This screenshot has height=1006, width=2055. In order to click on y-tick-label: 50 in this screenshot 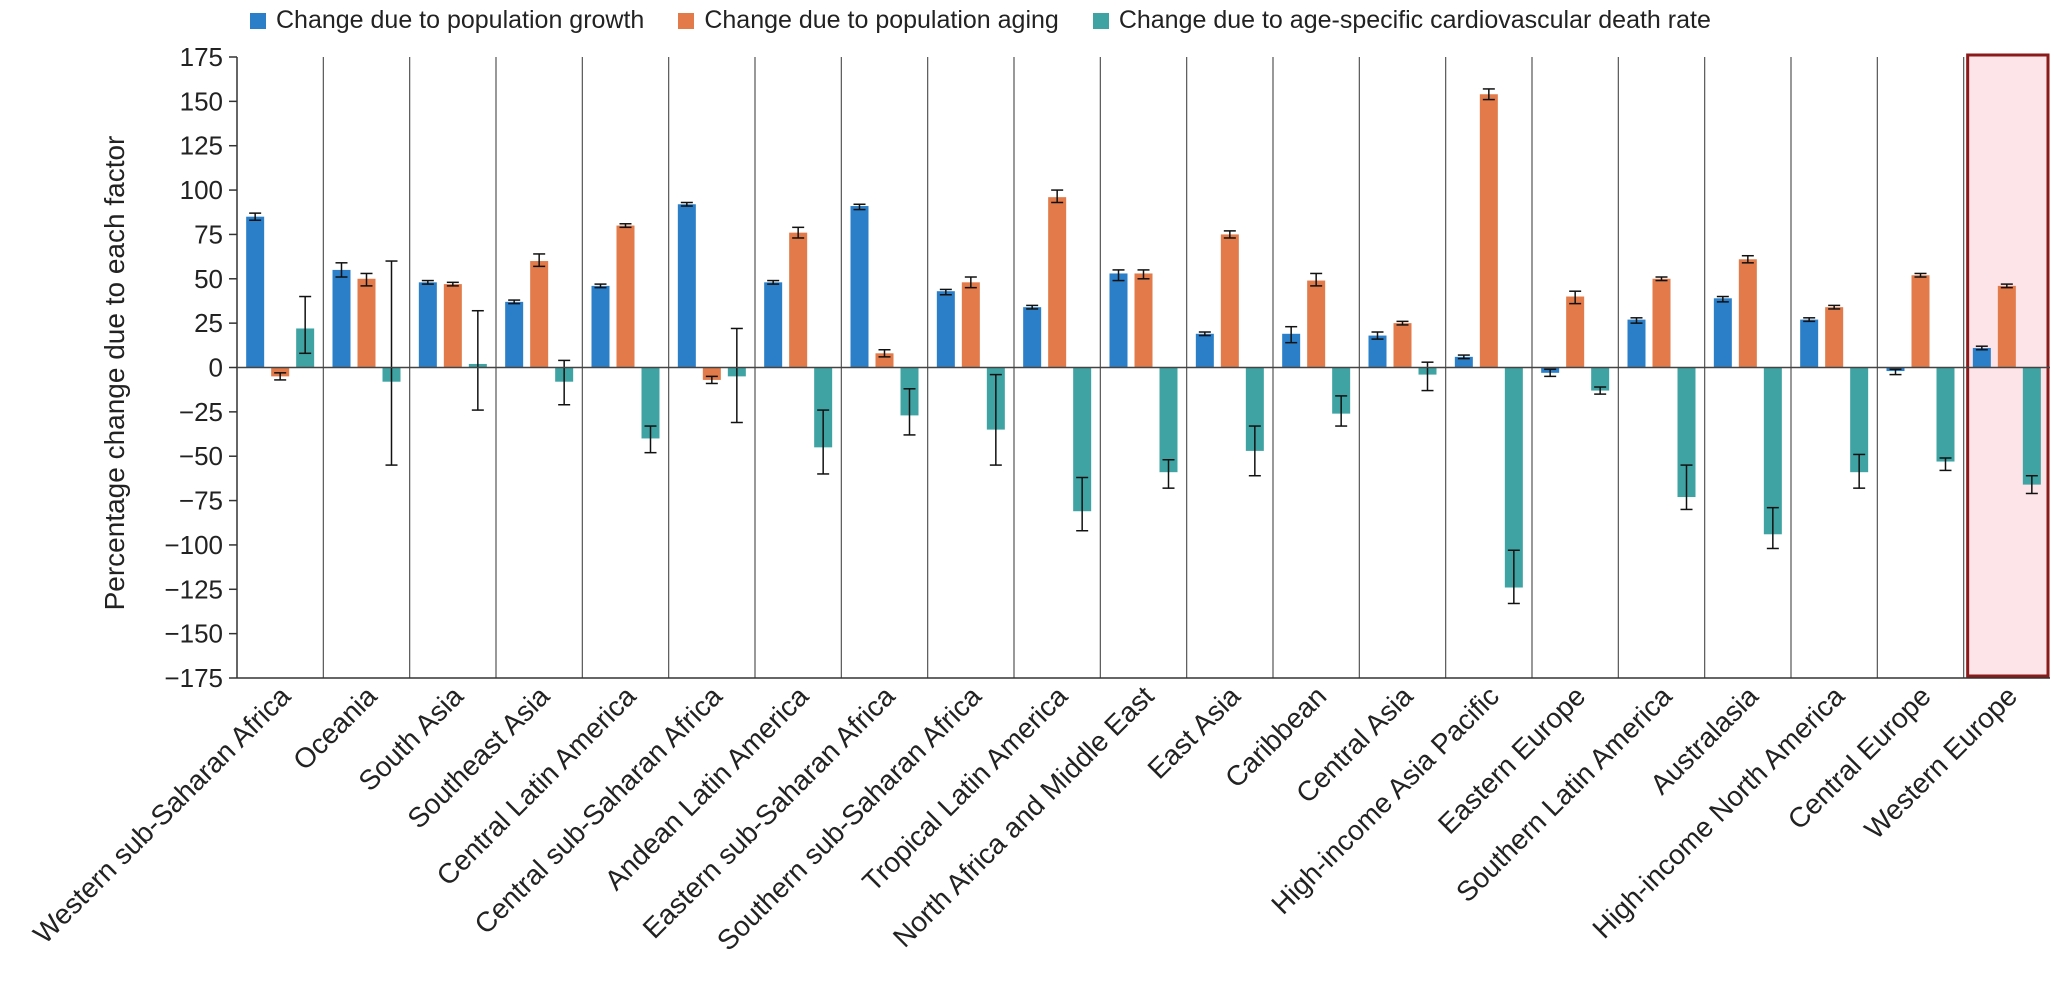, I will do `click(208, 279)`.